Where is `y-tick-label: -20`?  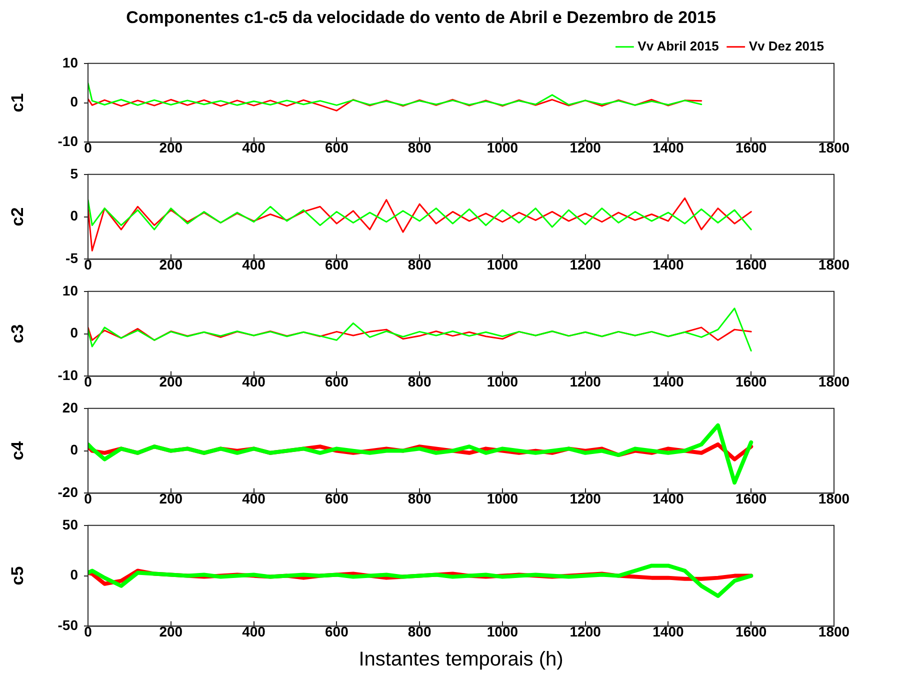
y-tick-label: -20 is located at coordinates (68, 492).